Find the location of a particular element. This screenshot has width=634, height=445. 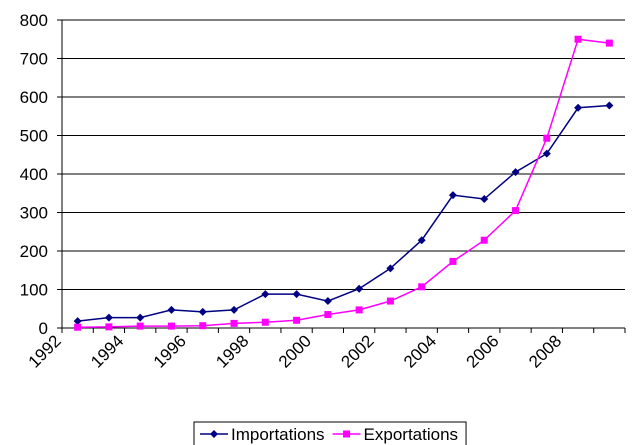

x-tick-label: 2006 is located at coordinates (483, 351).